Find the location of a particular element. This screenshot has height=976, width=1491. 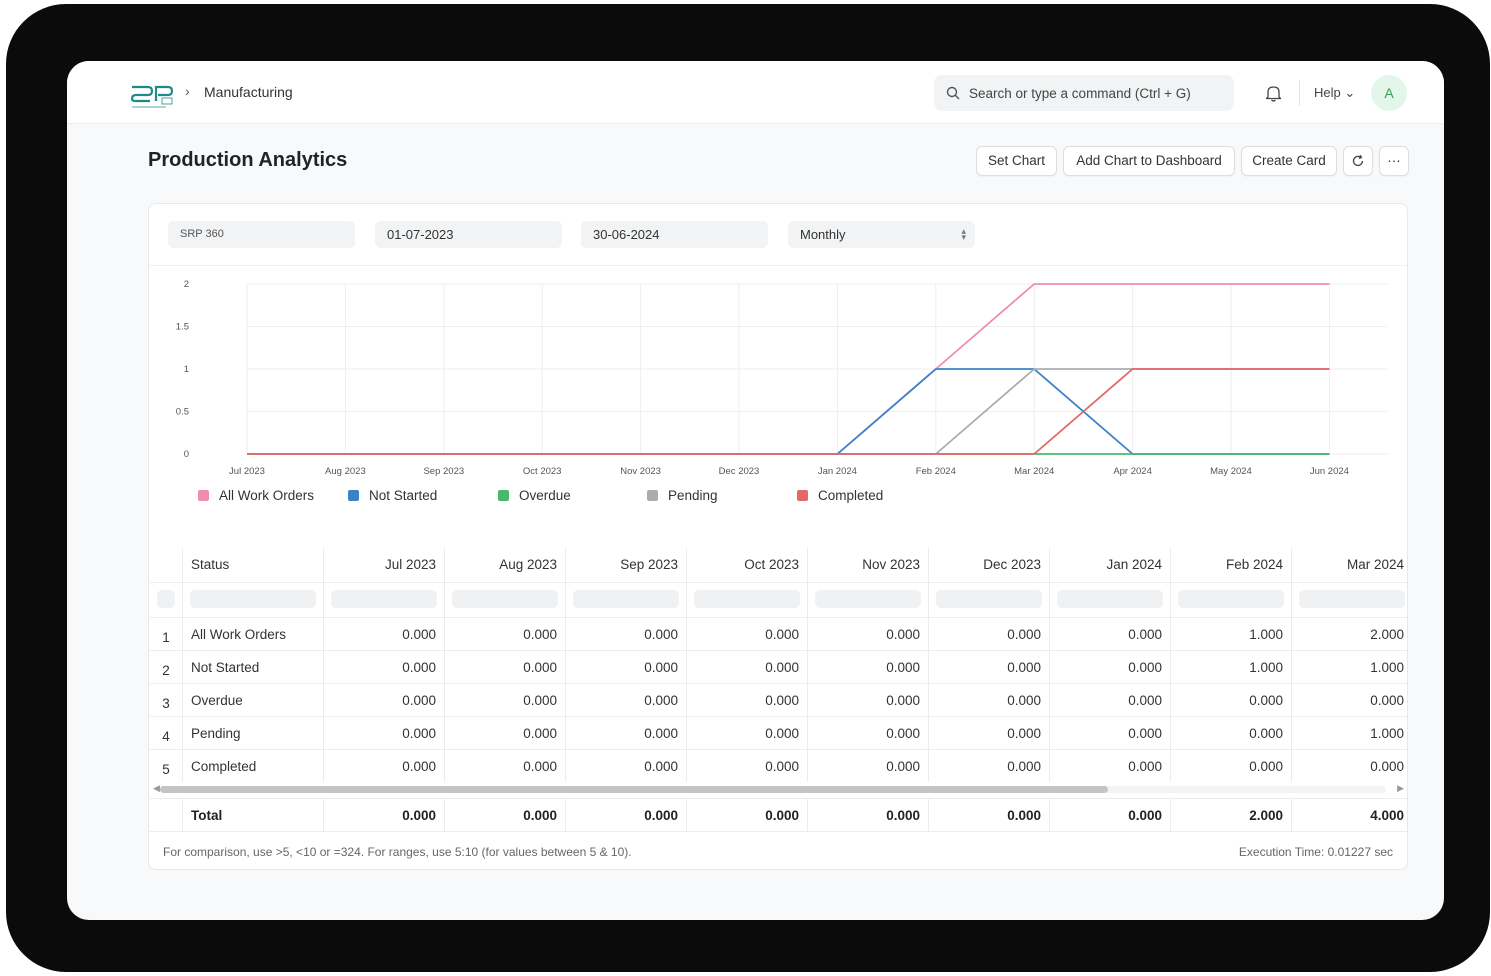

more-menu-button: ··· is located at coordinates (1394, 161).